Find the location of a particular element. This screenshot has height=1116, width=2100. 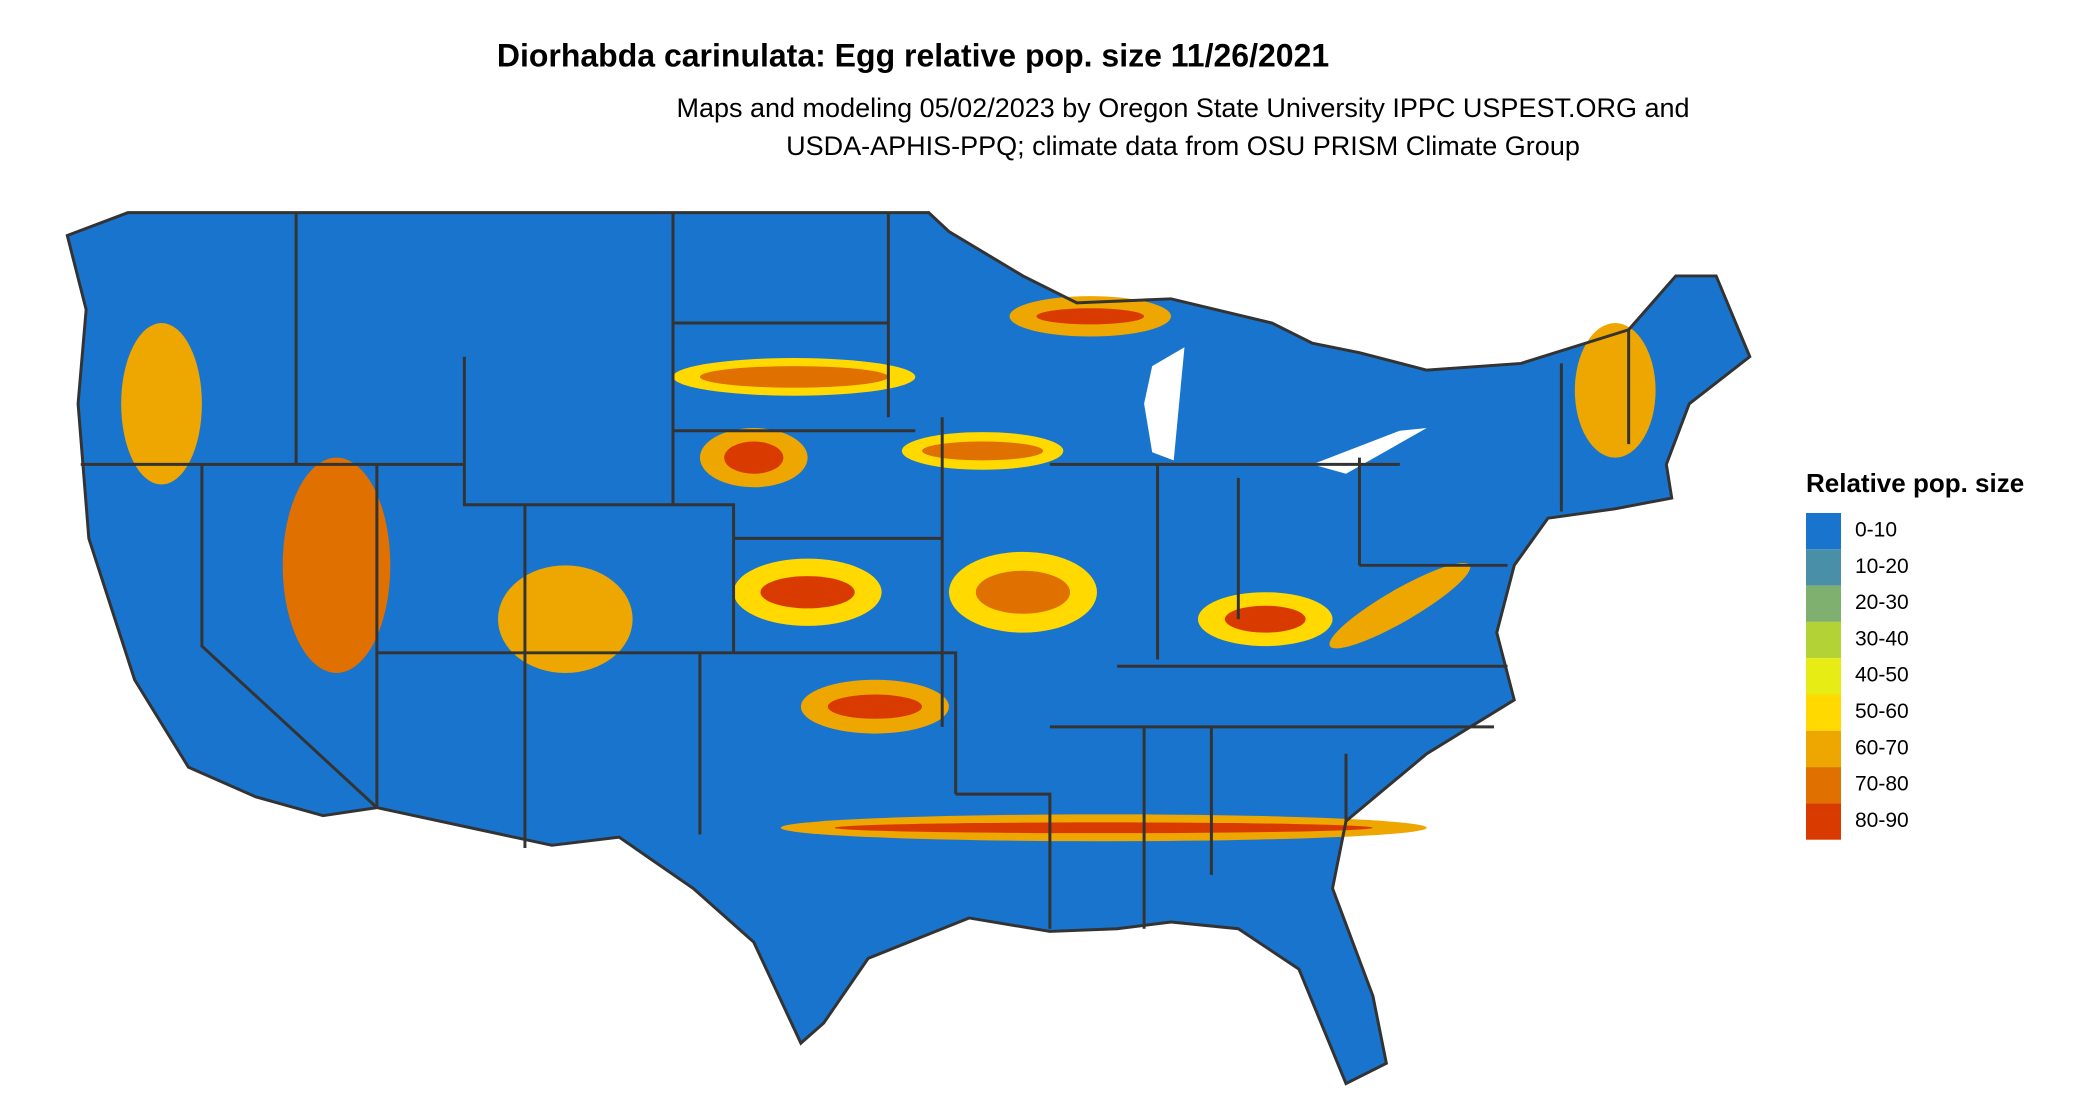

lake-erie is located at coordinates (1369, 451).